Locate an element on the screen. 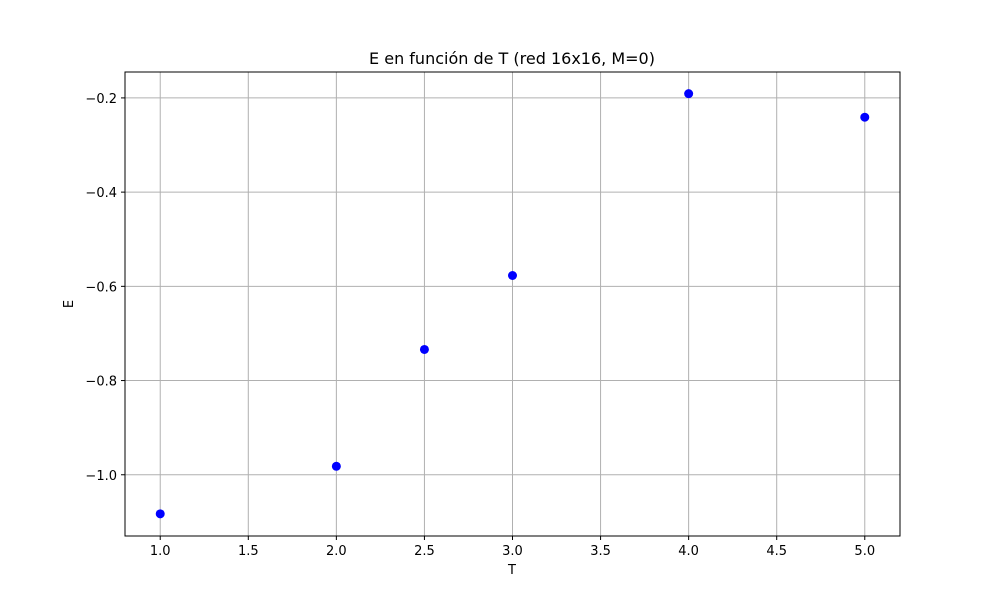 Image resolution: width=1000 pixels, height=600 pixels. x-tick-label: 5.0 is located at coordinates (864, 551).